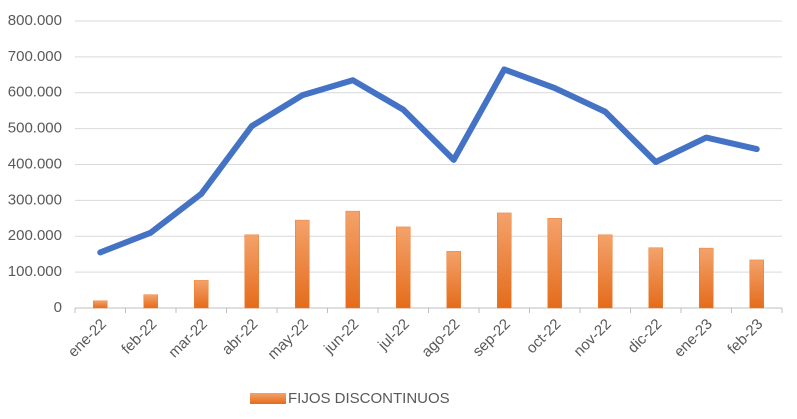 The width and height of the screenshot is (797, 419). I want to click on x-tick-label: jun-22, so click(341, 337).